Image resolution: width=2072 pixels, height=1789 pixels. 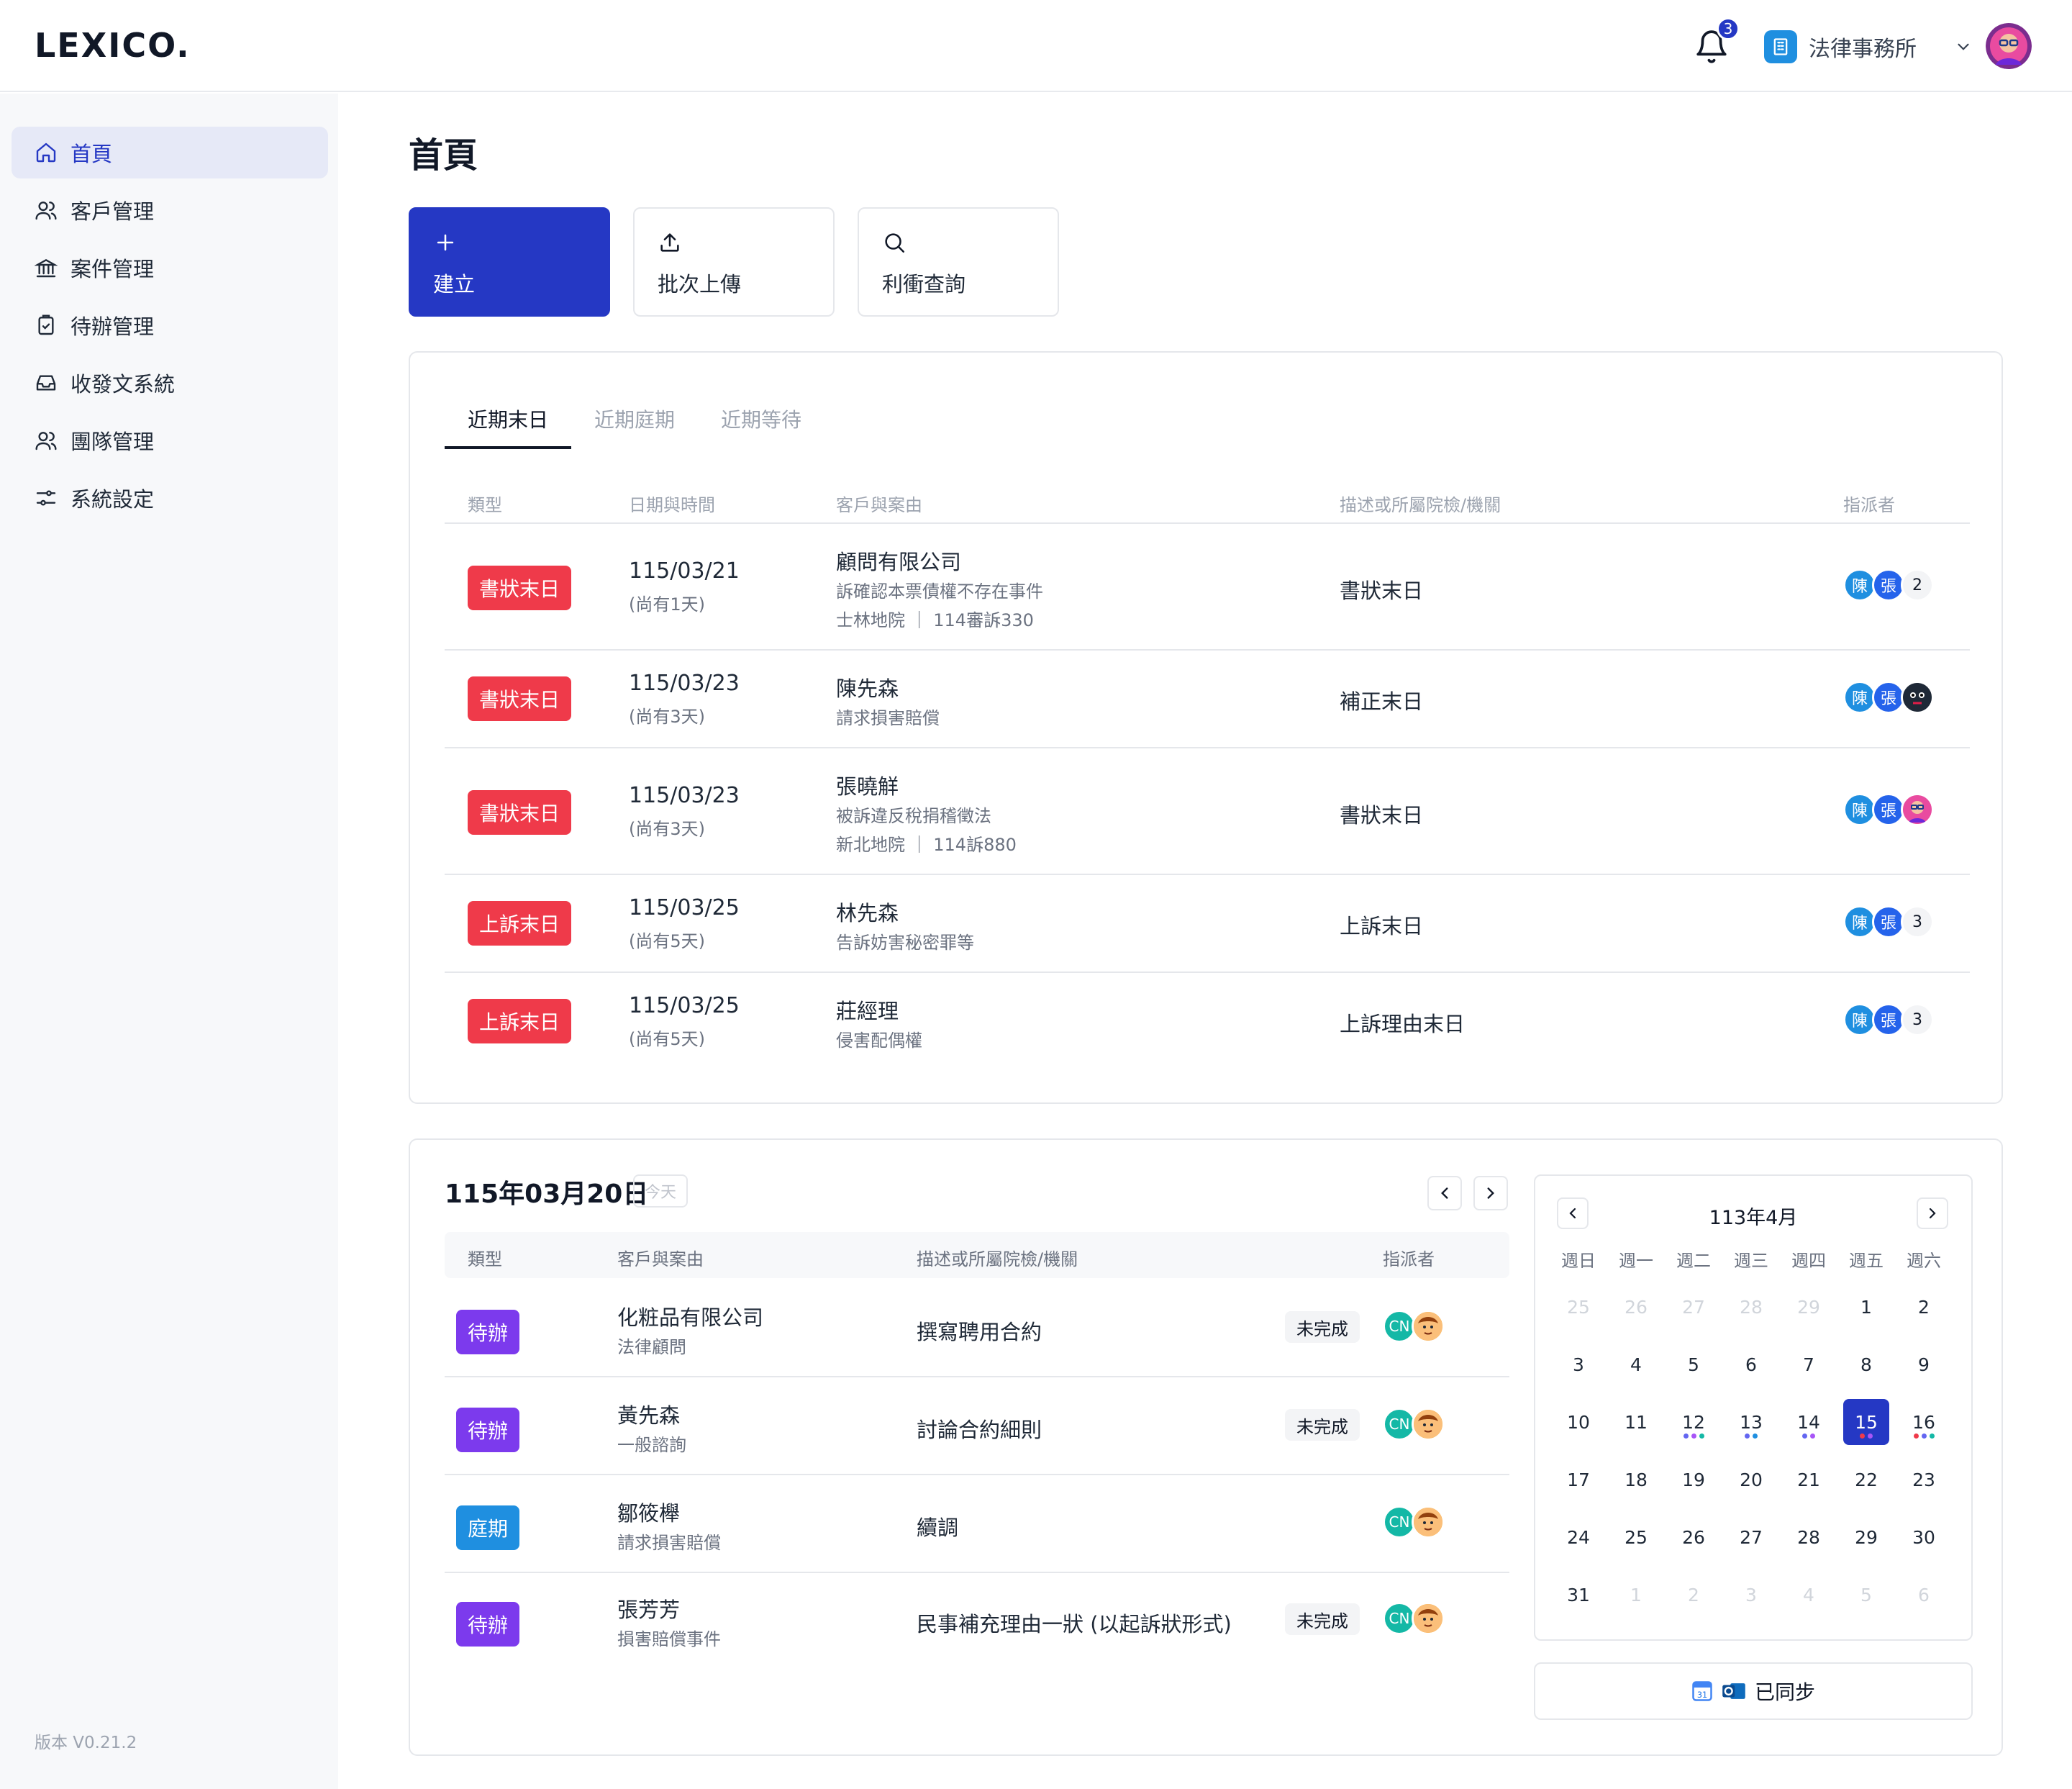 What do you see at coordinates (1578, 1594) in the screenshot?
I see `calendar-day: 31` at bounding box center [1578, 1594].